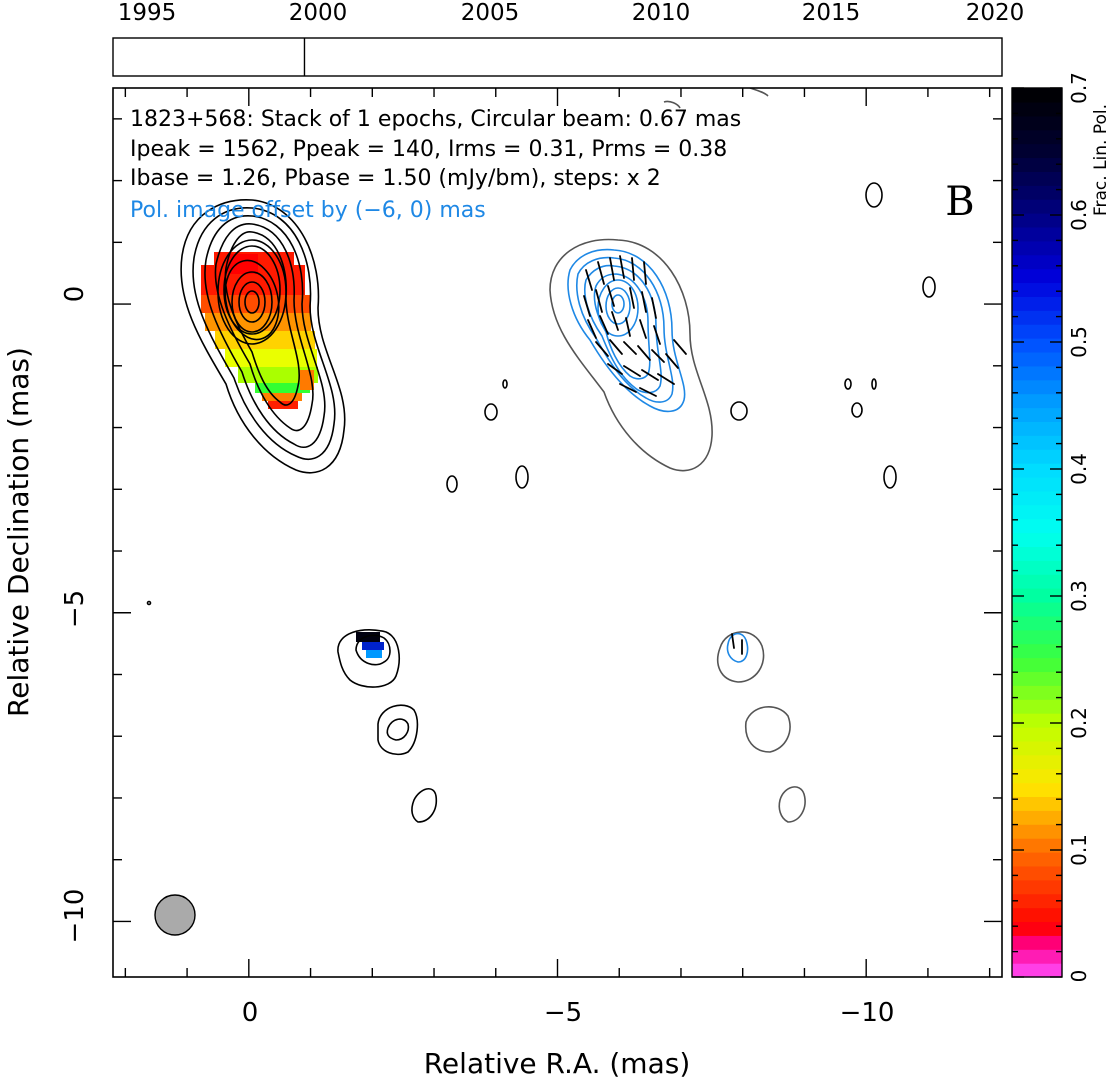 This screenshot has width=1111, height=1085. Describe the element at coordinates (995, 13) in the screenshot. I see `timeline-year: 2020` at that location.